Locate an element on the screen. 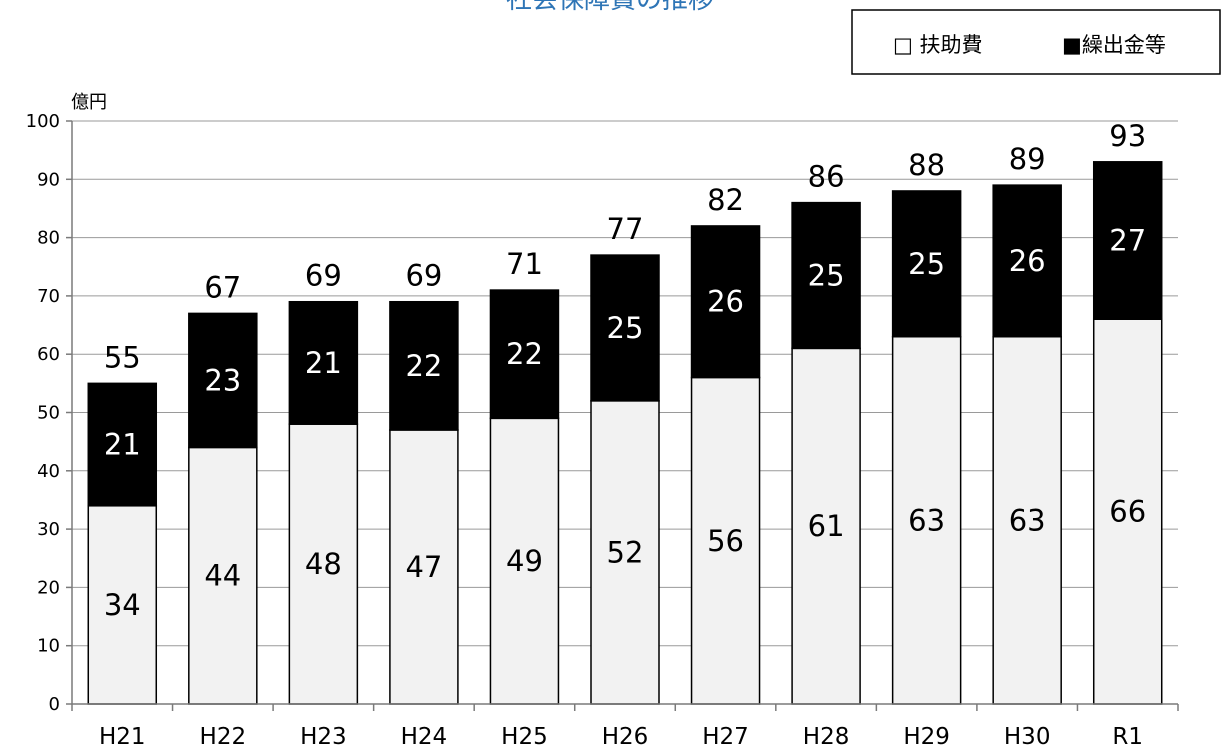 This screenshot has height=754, width=1229. y-tick-label-40: 40 is located at coordinates (48, 471).